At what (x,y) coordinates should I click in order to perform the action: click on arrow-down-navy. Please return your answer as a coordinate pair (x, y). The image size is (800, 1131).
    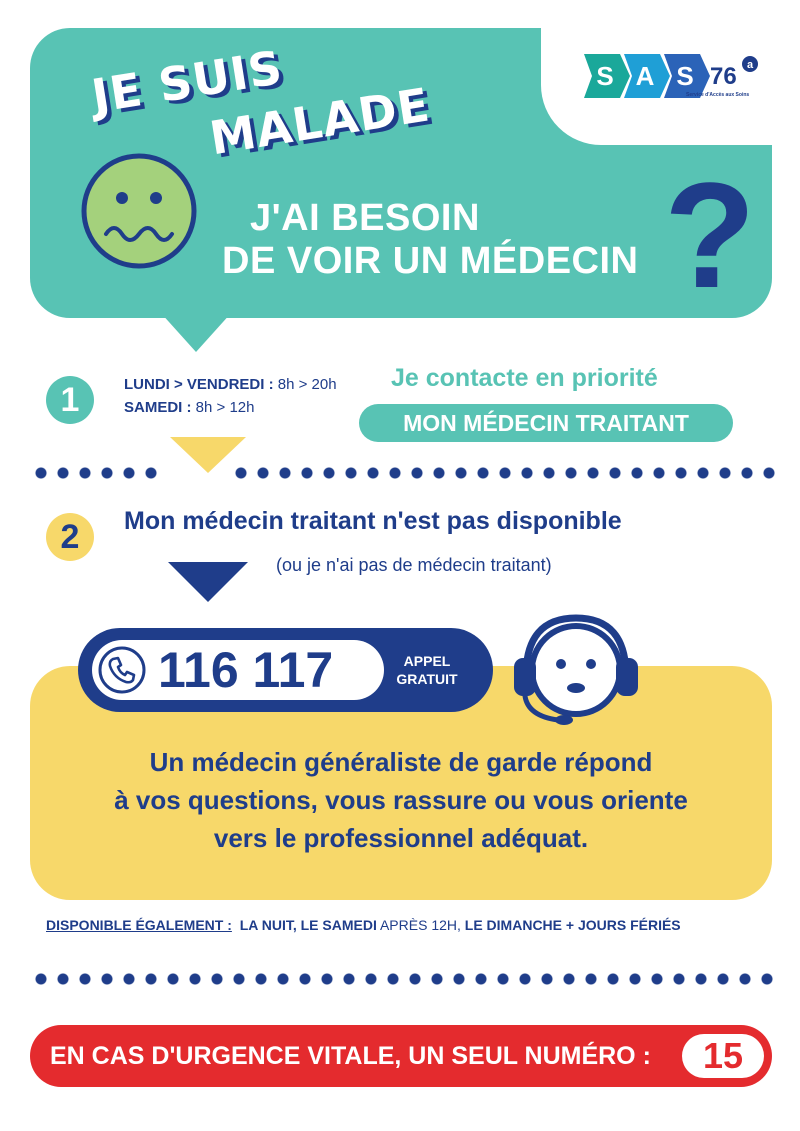
    Looking at the image, I should click on (208, 582).